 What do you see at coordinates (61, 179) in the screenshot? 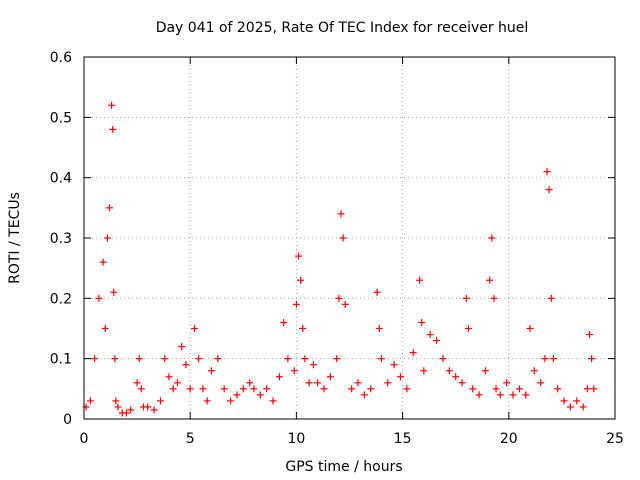
I see `y-tick-label: 0.4` at bounding box center [61, 179].